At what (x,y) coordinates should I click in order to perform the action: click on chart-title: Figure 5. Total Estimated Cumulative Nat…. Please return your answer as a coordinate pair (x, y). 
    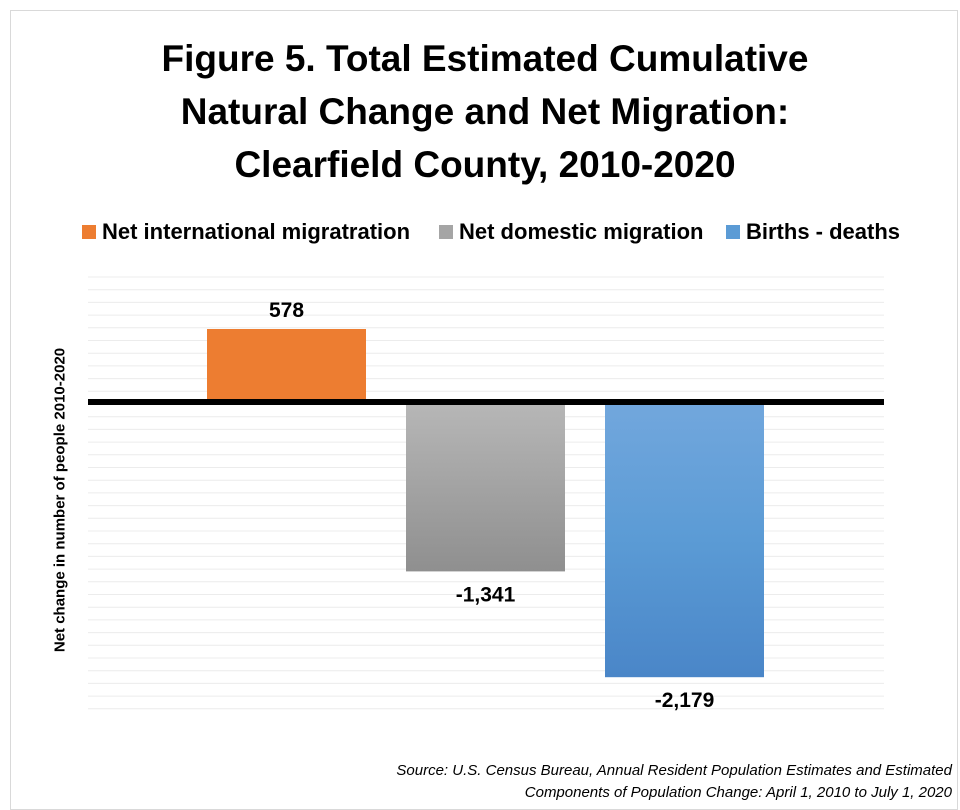
    Looking at the image, I should click on (485, 111).